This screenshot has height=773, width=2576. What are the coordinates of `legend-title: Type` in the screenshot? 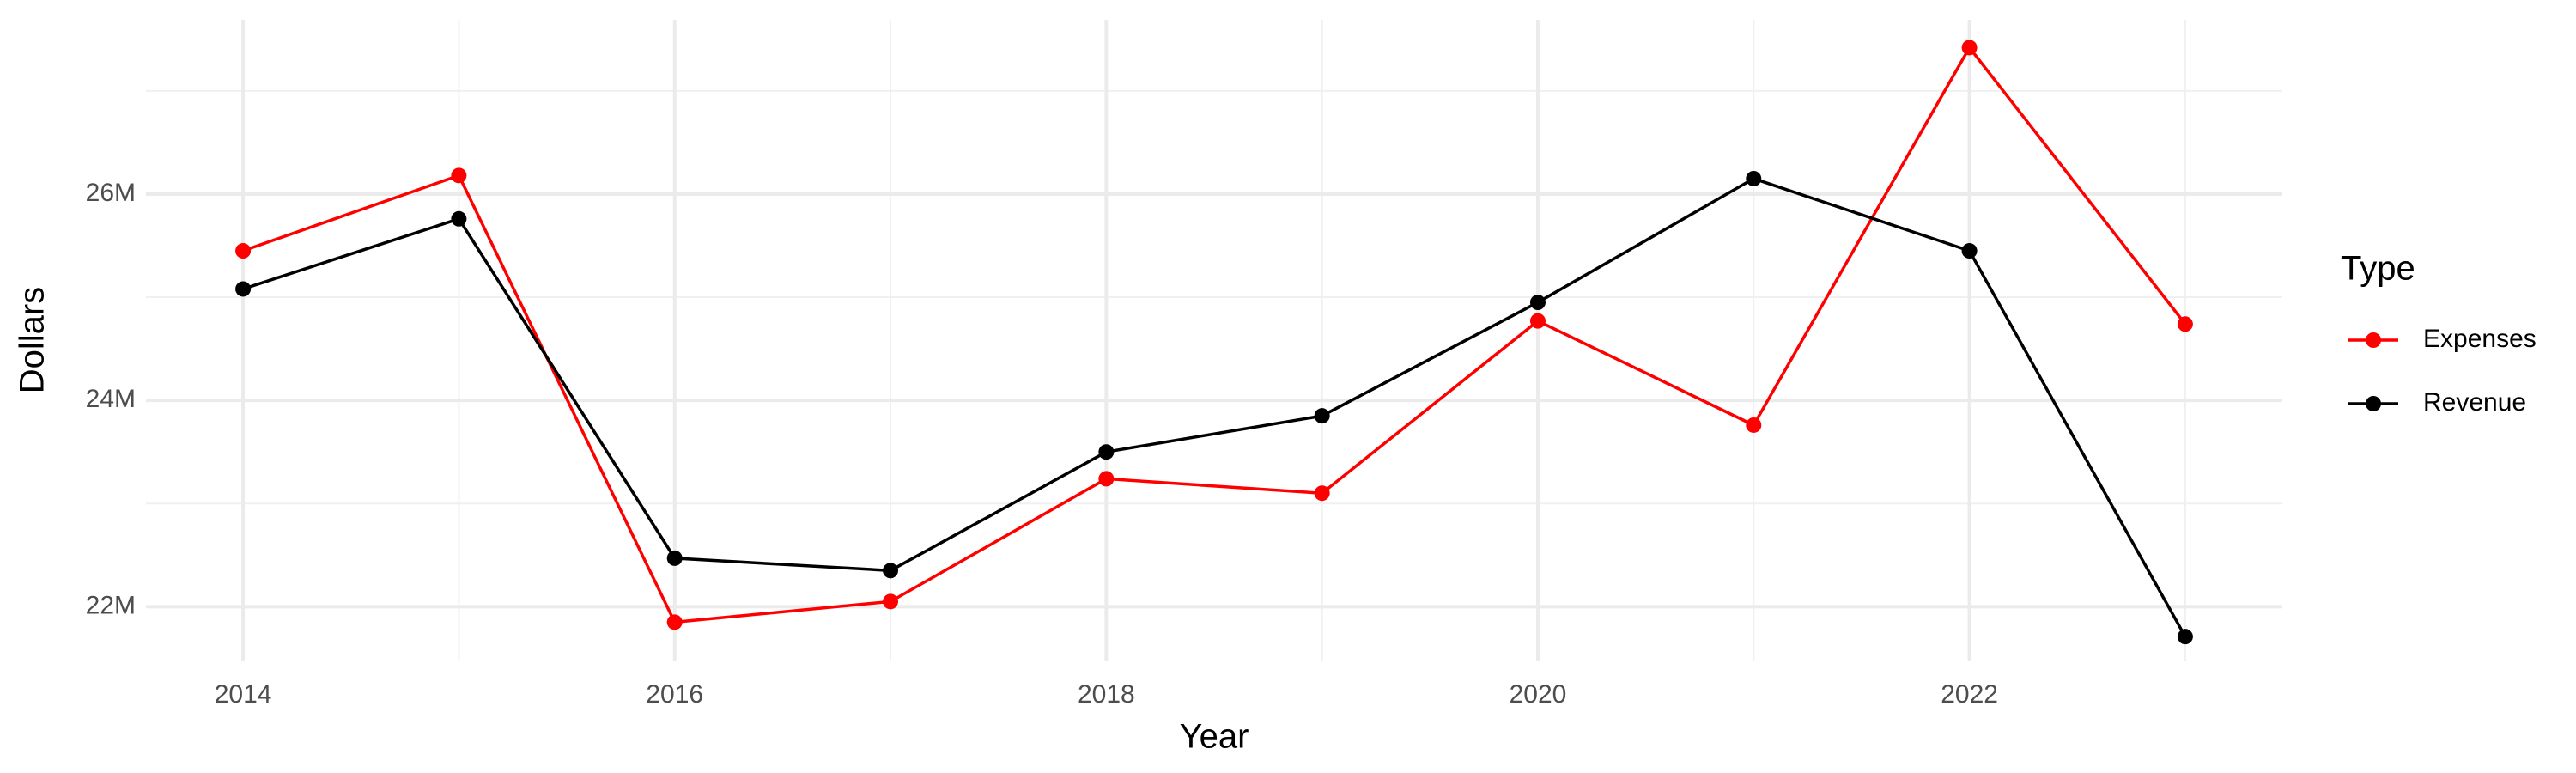 It's located at (2378, 269).